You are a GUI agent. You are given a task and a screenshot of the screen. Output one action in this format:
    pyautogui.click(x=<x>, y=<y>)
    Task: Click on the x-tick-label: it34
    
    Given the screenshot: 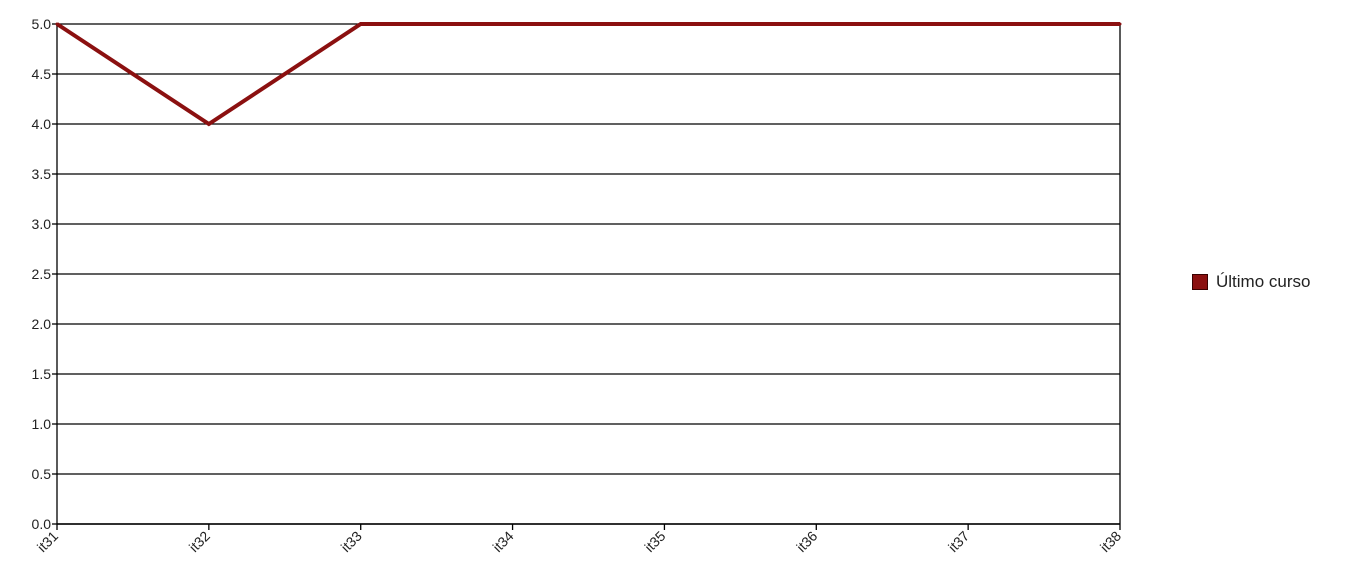 What is the action you would take?
    pyautogui.click(x=502, y=541)
    